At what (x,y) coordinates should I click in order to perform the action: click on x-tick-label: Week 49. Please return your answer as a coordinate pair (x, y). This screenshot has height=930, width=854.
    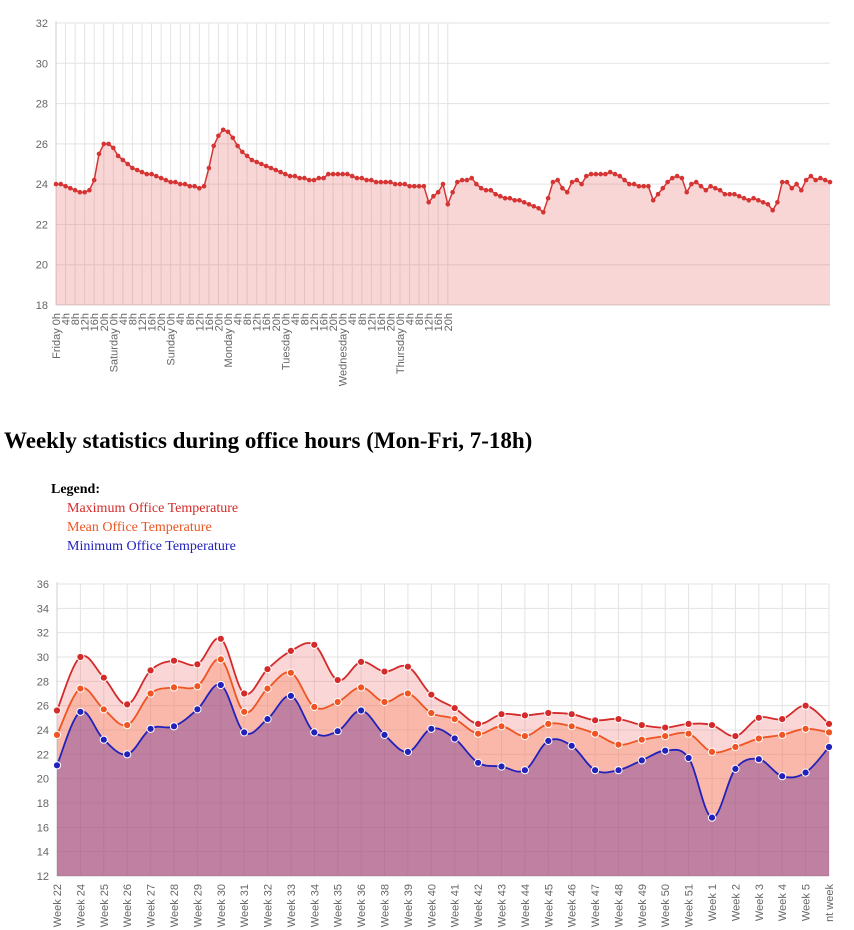
    Looking at the image, I should click on (643, 905).